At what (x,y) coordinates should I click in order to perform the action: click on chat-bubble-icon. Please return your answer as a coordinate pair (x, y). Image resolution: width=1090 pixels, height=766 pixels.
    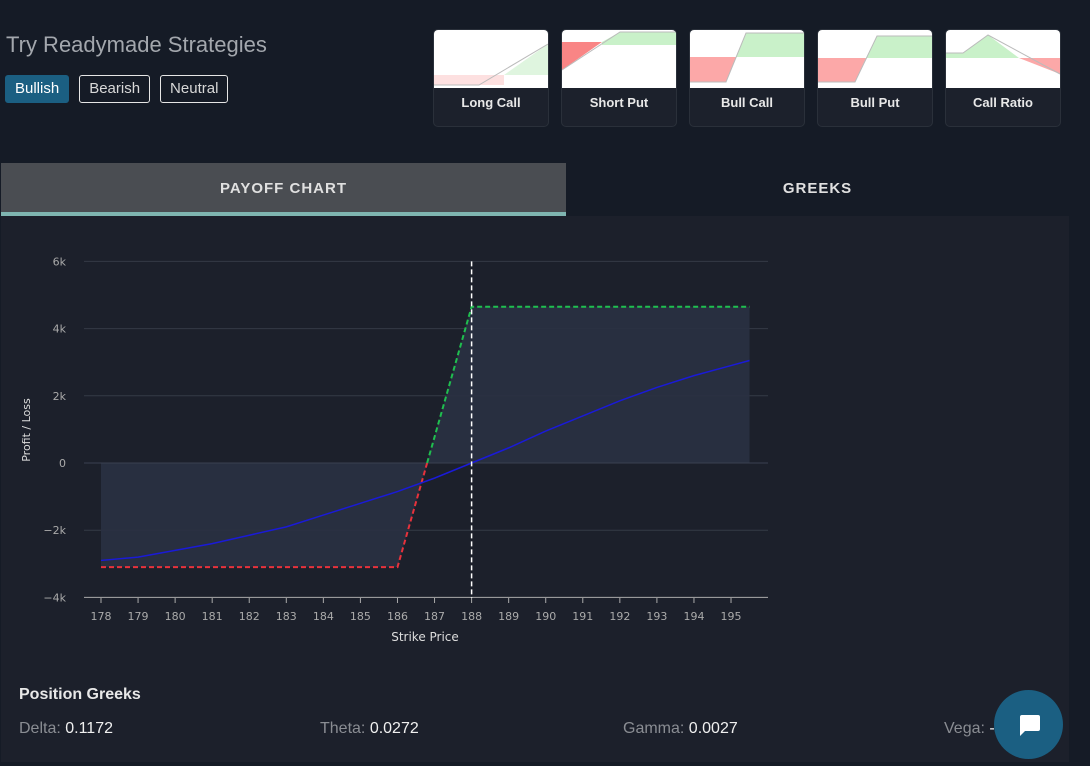
    Looking at the image, I should click on (1029, 725).